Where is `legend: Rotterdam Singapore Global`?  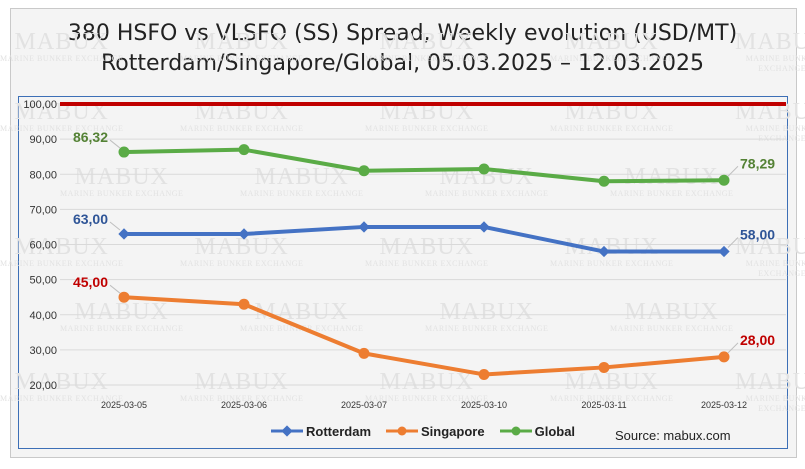
legend: Rotterdam Singapore Global is located at coordinates (422, 431).